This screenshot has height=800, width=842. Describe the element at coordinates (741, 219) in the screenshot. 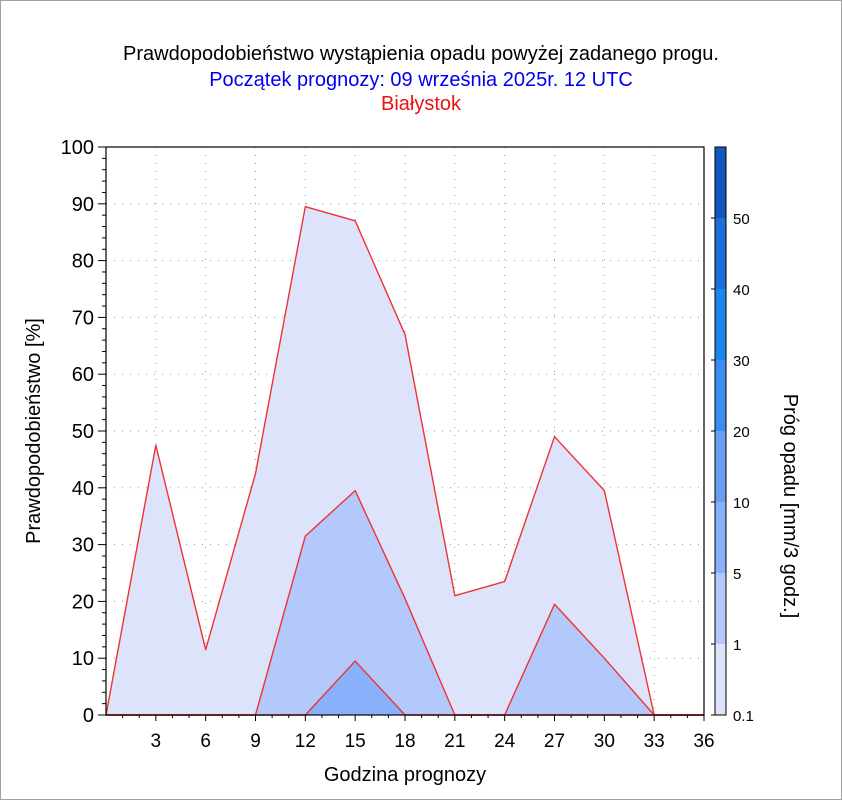

I see `colorbar-tick-label: 50` at that location.